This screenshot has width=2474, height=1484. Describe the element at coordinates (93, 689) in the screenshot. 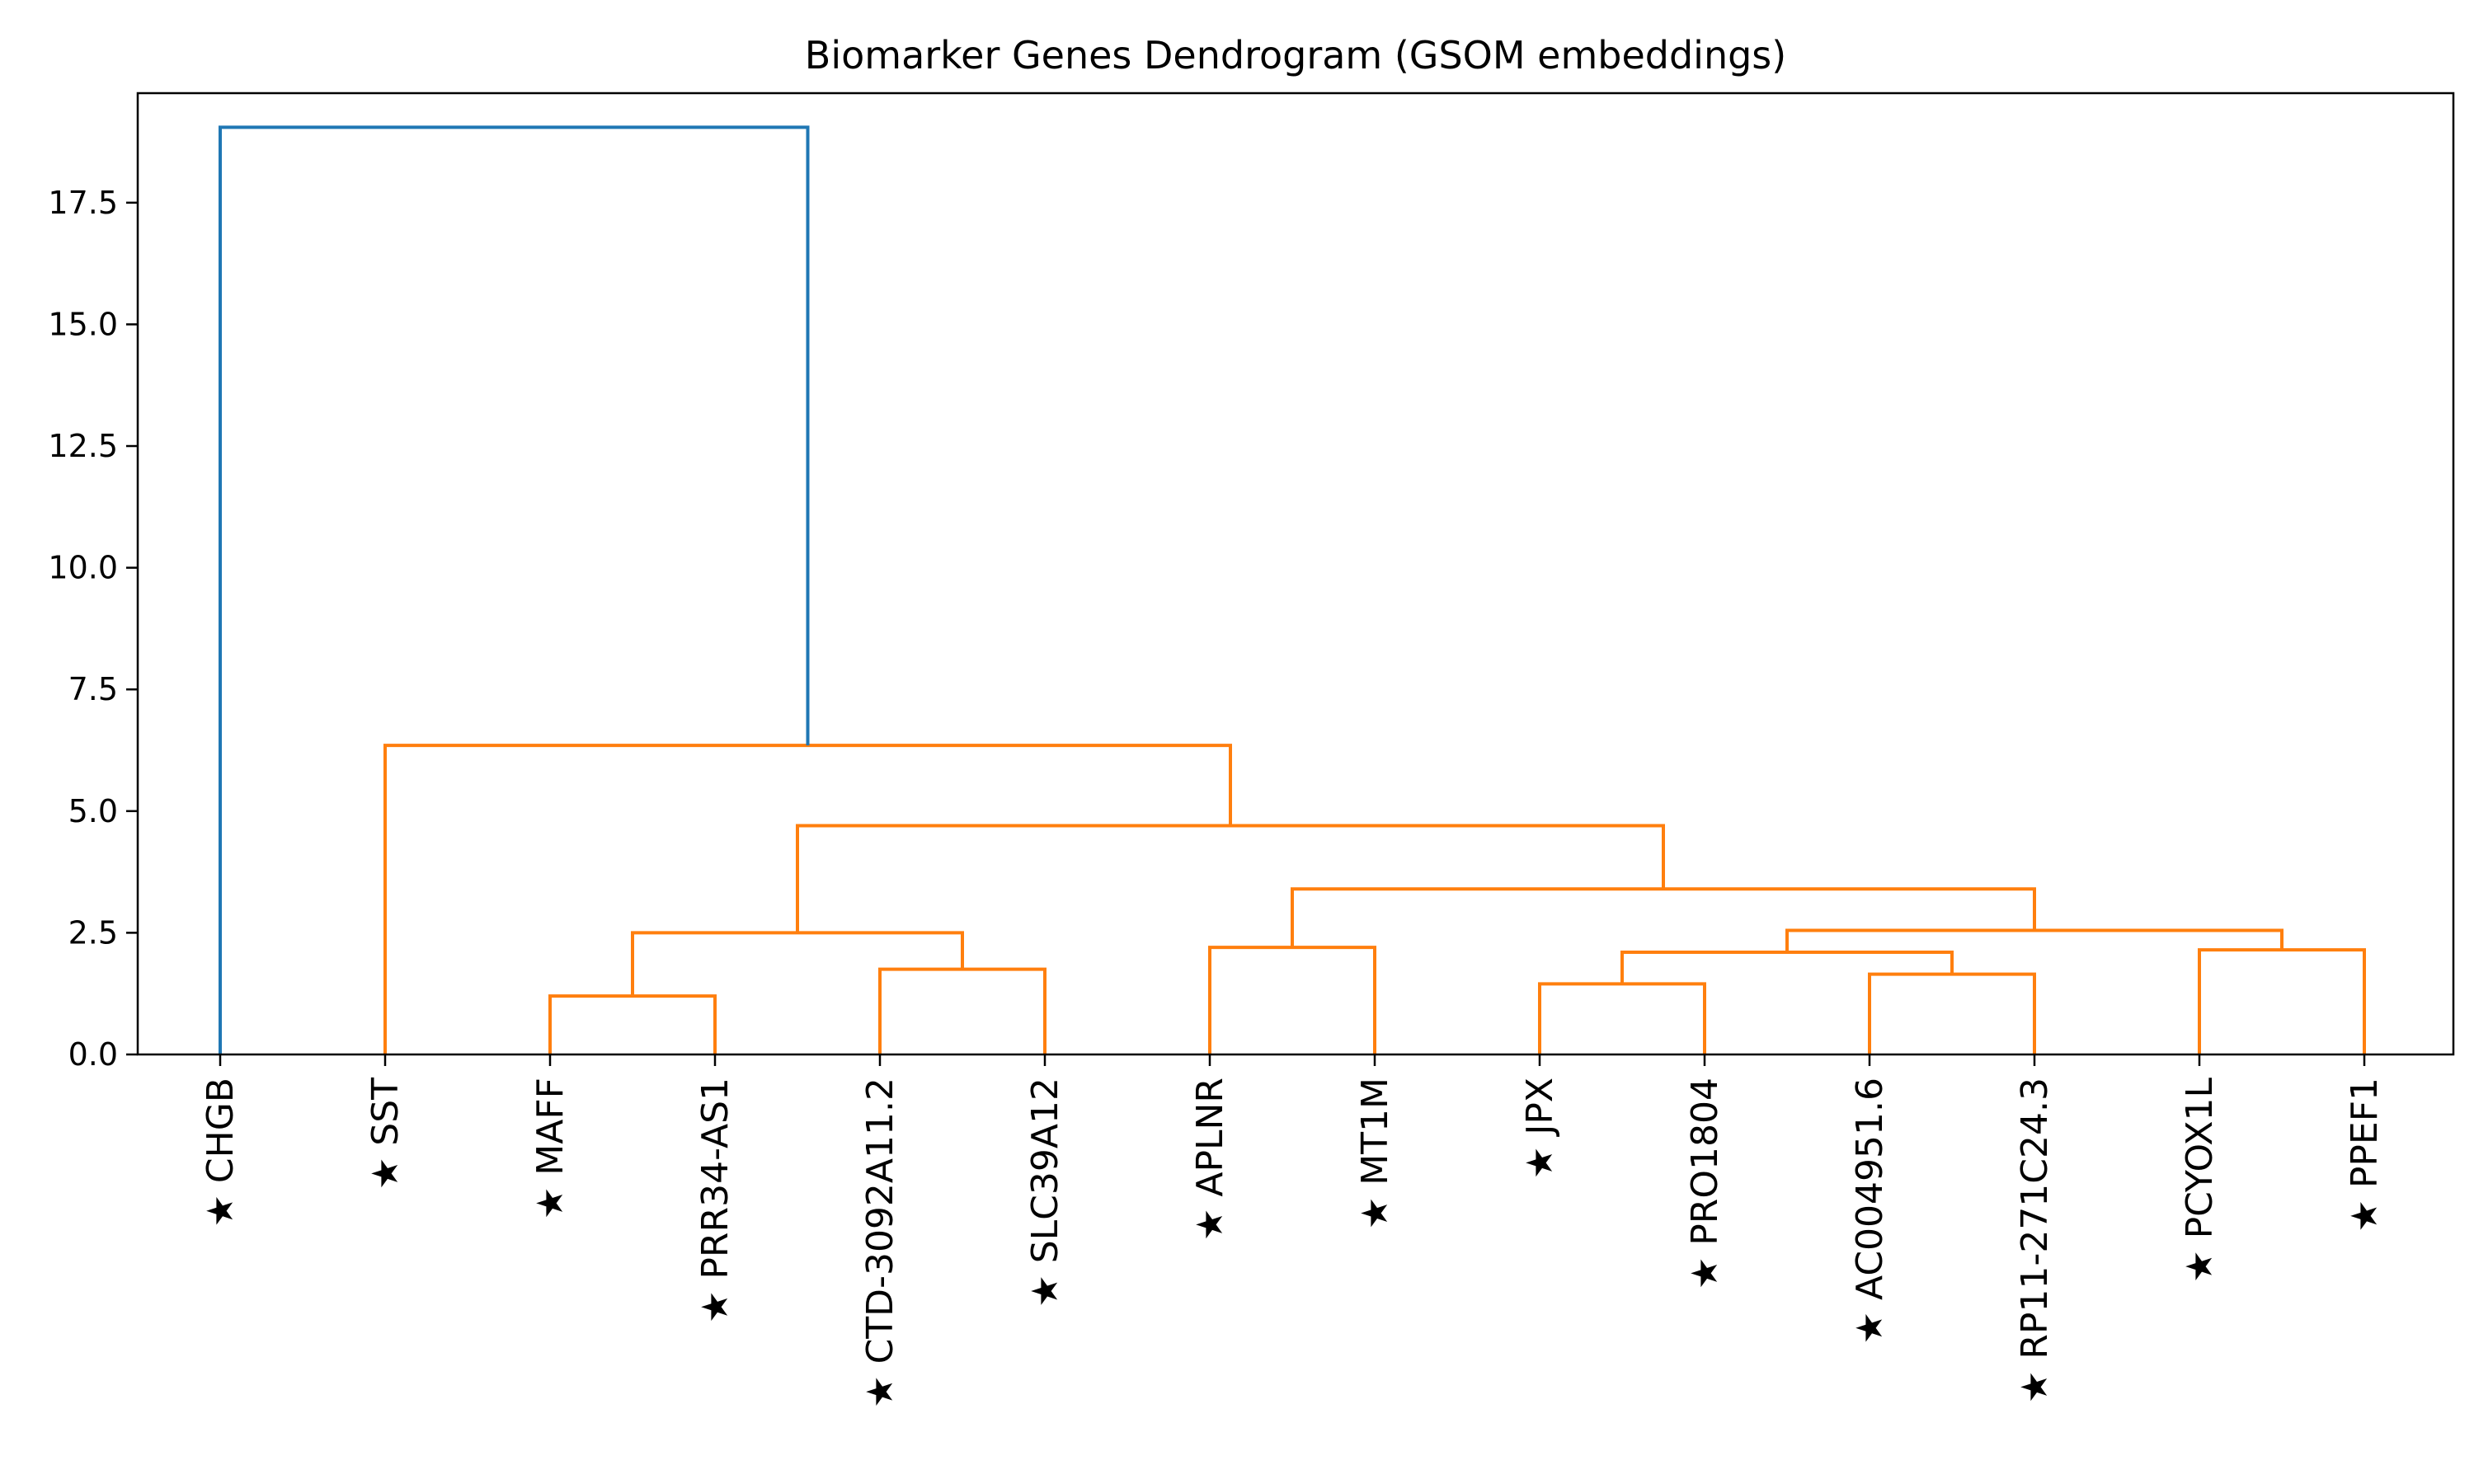

I see `y-tick-label: 7.5` at that location.